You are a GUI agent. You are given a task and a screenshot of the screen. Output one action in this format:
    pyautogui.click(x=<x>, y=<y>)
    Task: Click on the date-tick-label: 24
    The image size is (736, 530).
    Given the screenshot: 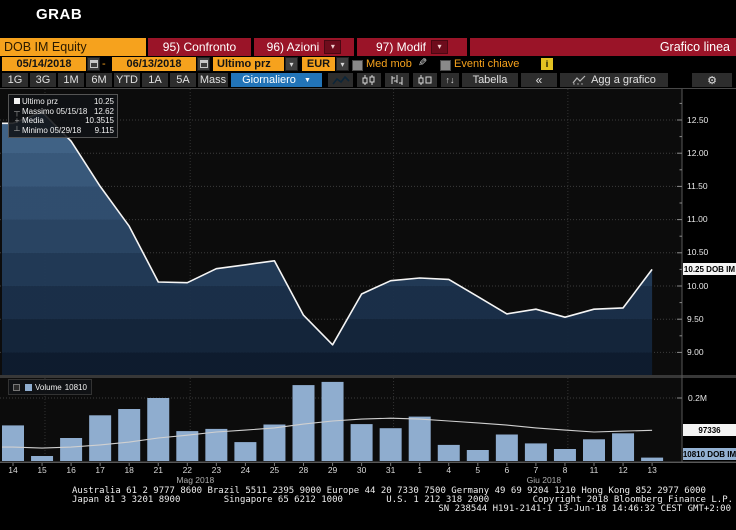 What is the action you would take?
    pyautogui.click(x=245, y=470)
    